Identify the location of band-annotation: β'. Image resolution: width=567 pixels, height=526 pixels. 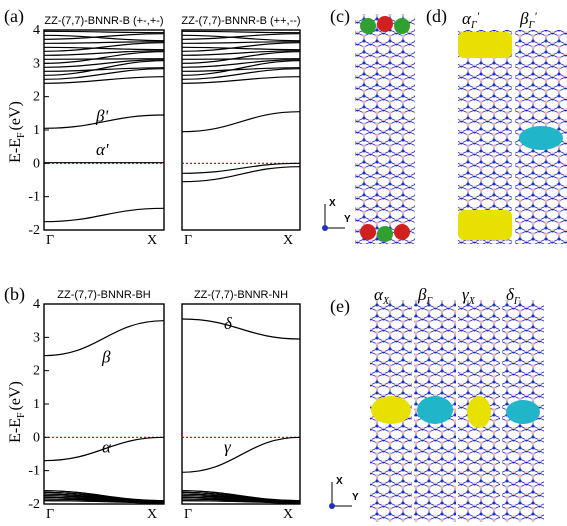
(101, 116).